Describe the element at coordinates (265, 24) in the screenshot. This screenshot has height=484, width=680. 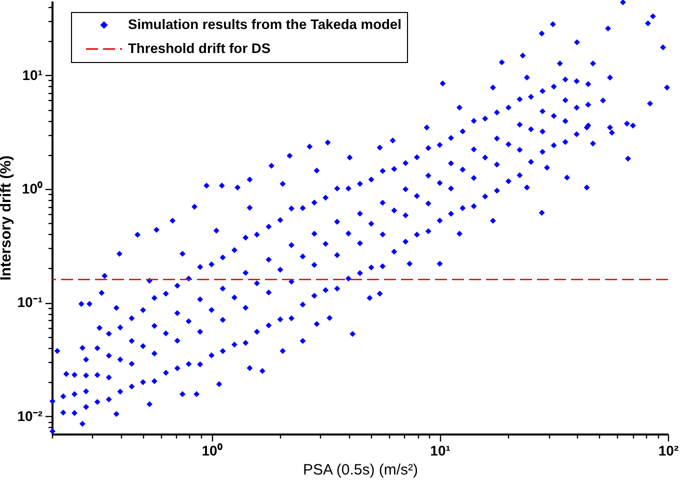
I see `legend-label: Simulation results from the Takeda model` at that location.